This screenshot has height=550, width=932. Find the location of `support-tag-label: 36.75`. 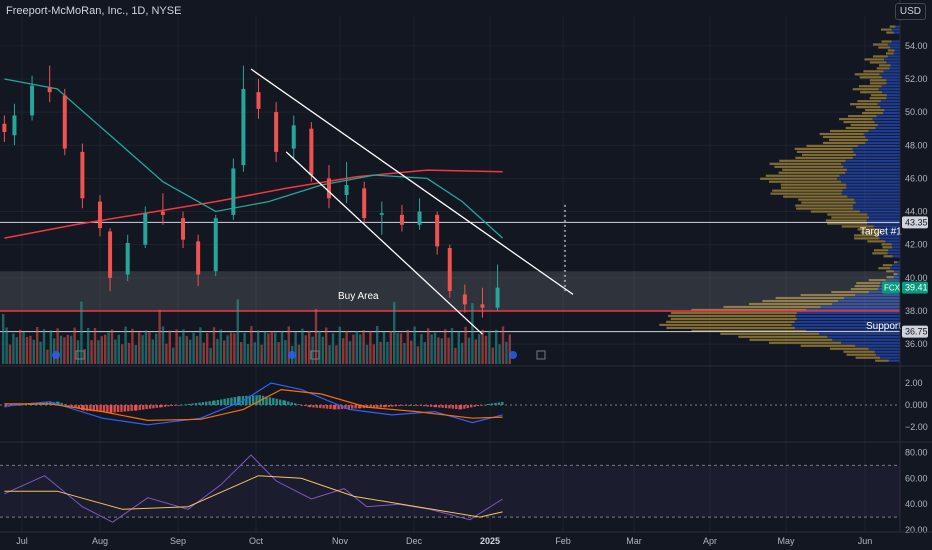

support-tag-label: 36.75 is located at coordinates (916, 332).